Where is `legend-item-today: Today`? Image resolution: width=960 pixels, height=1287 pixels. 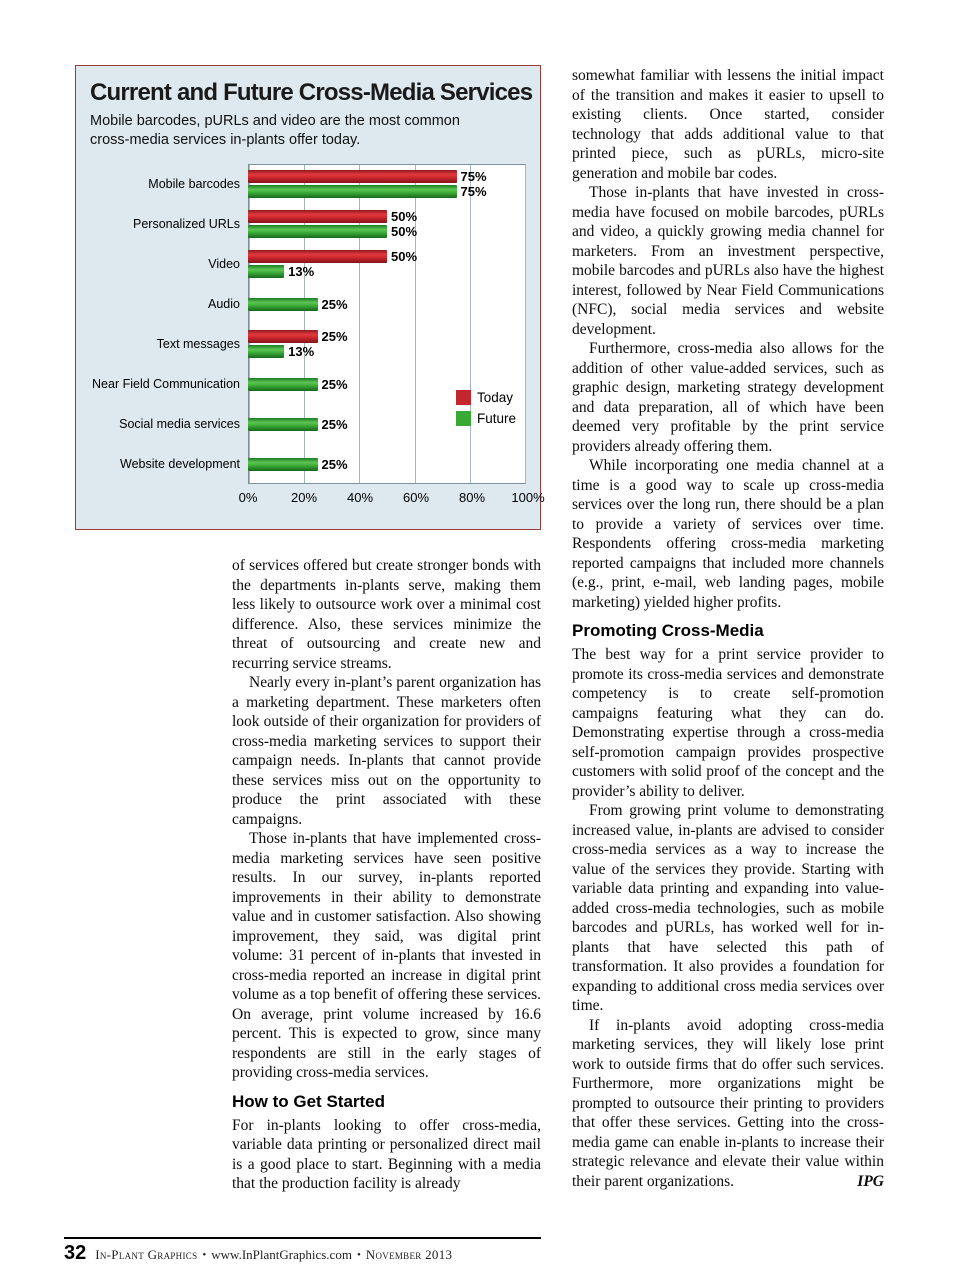 legend-item-today: Today is located at coordinates (486, 397).